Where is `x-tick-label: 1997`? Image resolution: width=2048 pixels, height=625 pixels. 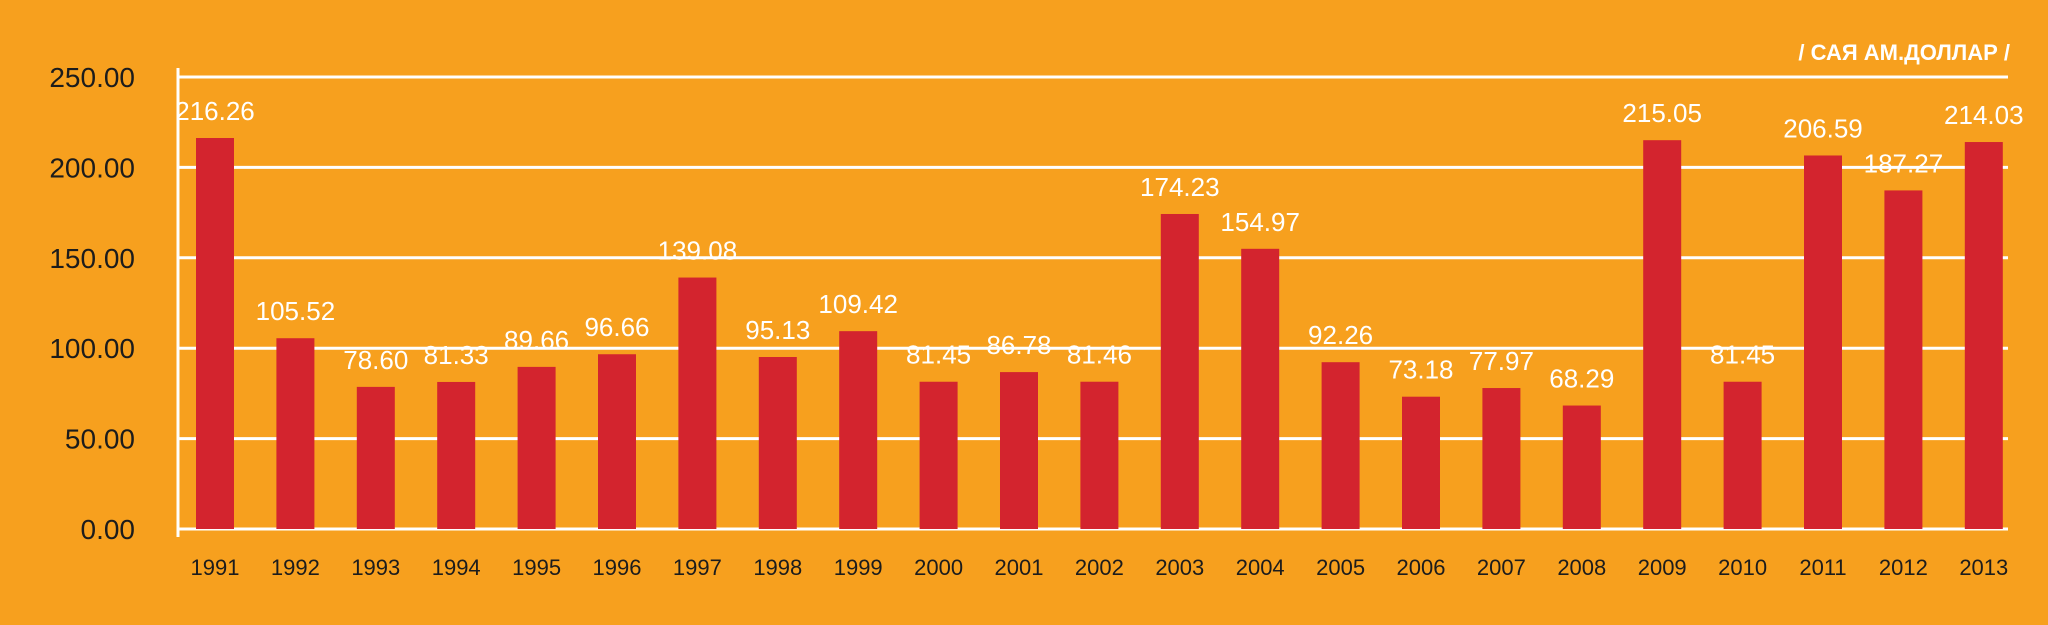
x-tick-label: 1997 is located at coordinates (697, 567).